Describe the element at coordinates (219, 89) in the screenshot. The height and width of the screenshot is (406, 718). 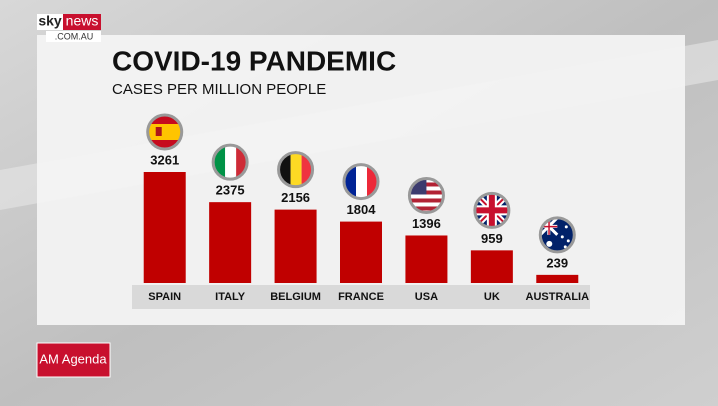
I see `chart-subtitle: CASES PER MILLION PEOPLE` at that location.